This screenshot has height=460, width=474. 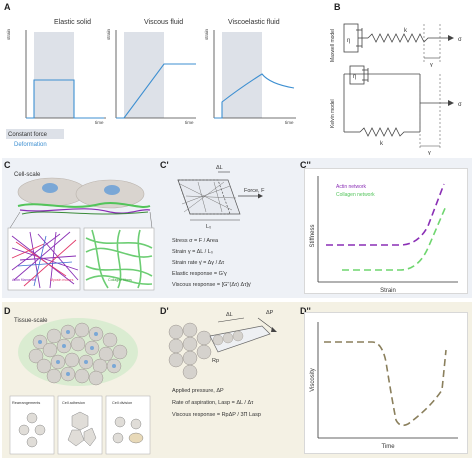 I want to click on eq-viscous: Viscous response = [G''(Δτ) Δτ]γ̇, so click(x=212, y=285).